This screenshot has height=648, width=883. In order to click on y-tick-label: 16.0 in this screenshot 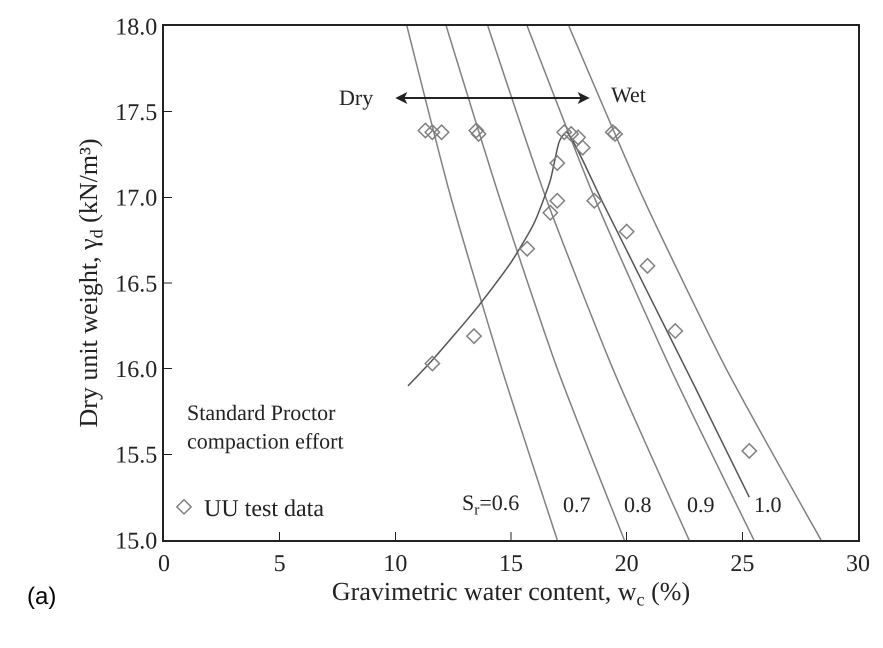, I will do `click(136, 370)`.